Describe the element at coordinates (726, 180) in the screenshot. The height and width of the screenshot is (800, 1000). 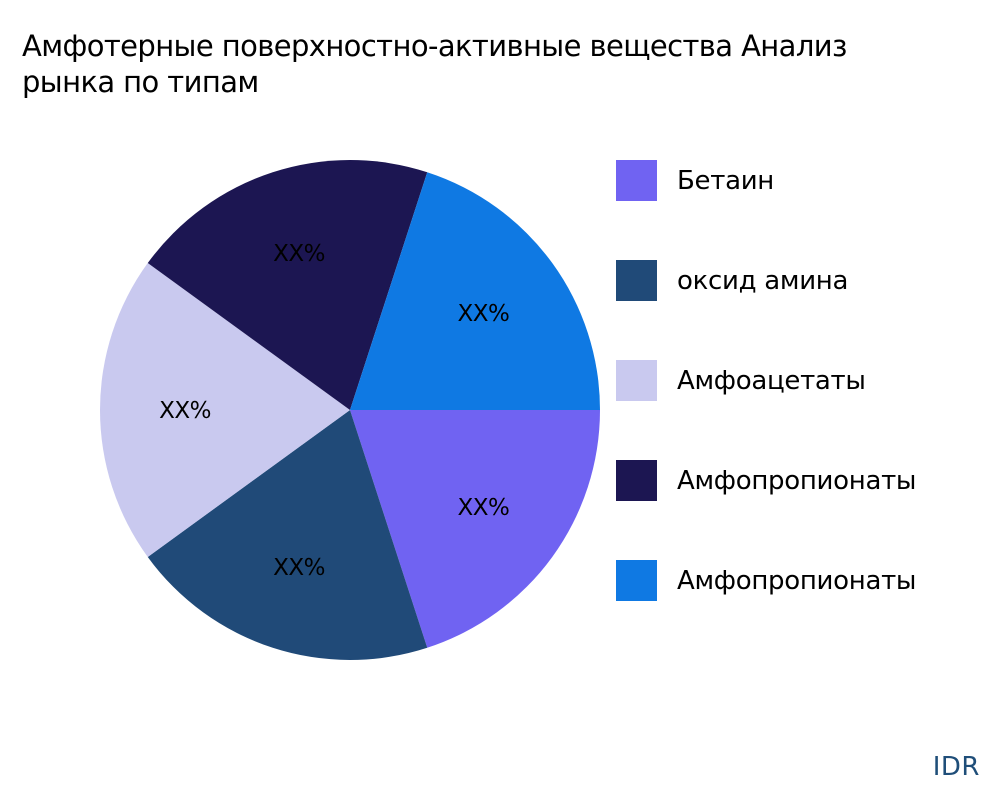
I see `legend-label: Бетаин` at that location.